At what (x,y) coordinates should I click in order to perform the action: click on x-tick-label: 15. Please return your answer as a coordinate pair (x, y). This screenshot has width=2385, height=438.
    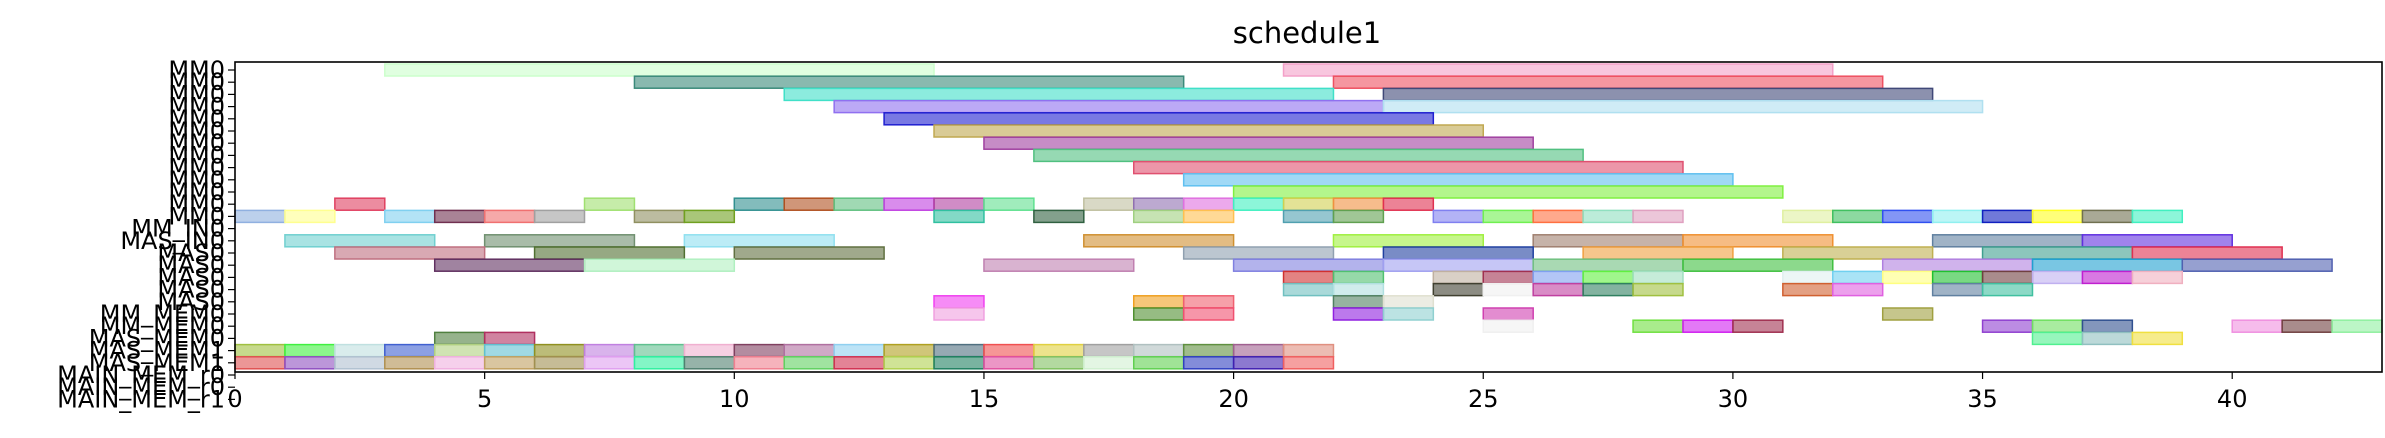
    Looking at the image, I should click on (984, 399).